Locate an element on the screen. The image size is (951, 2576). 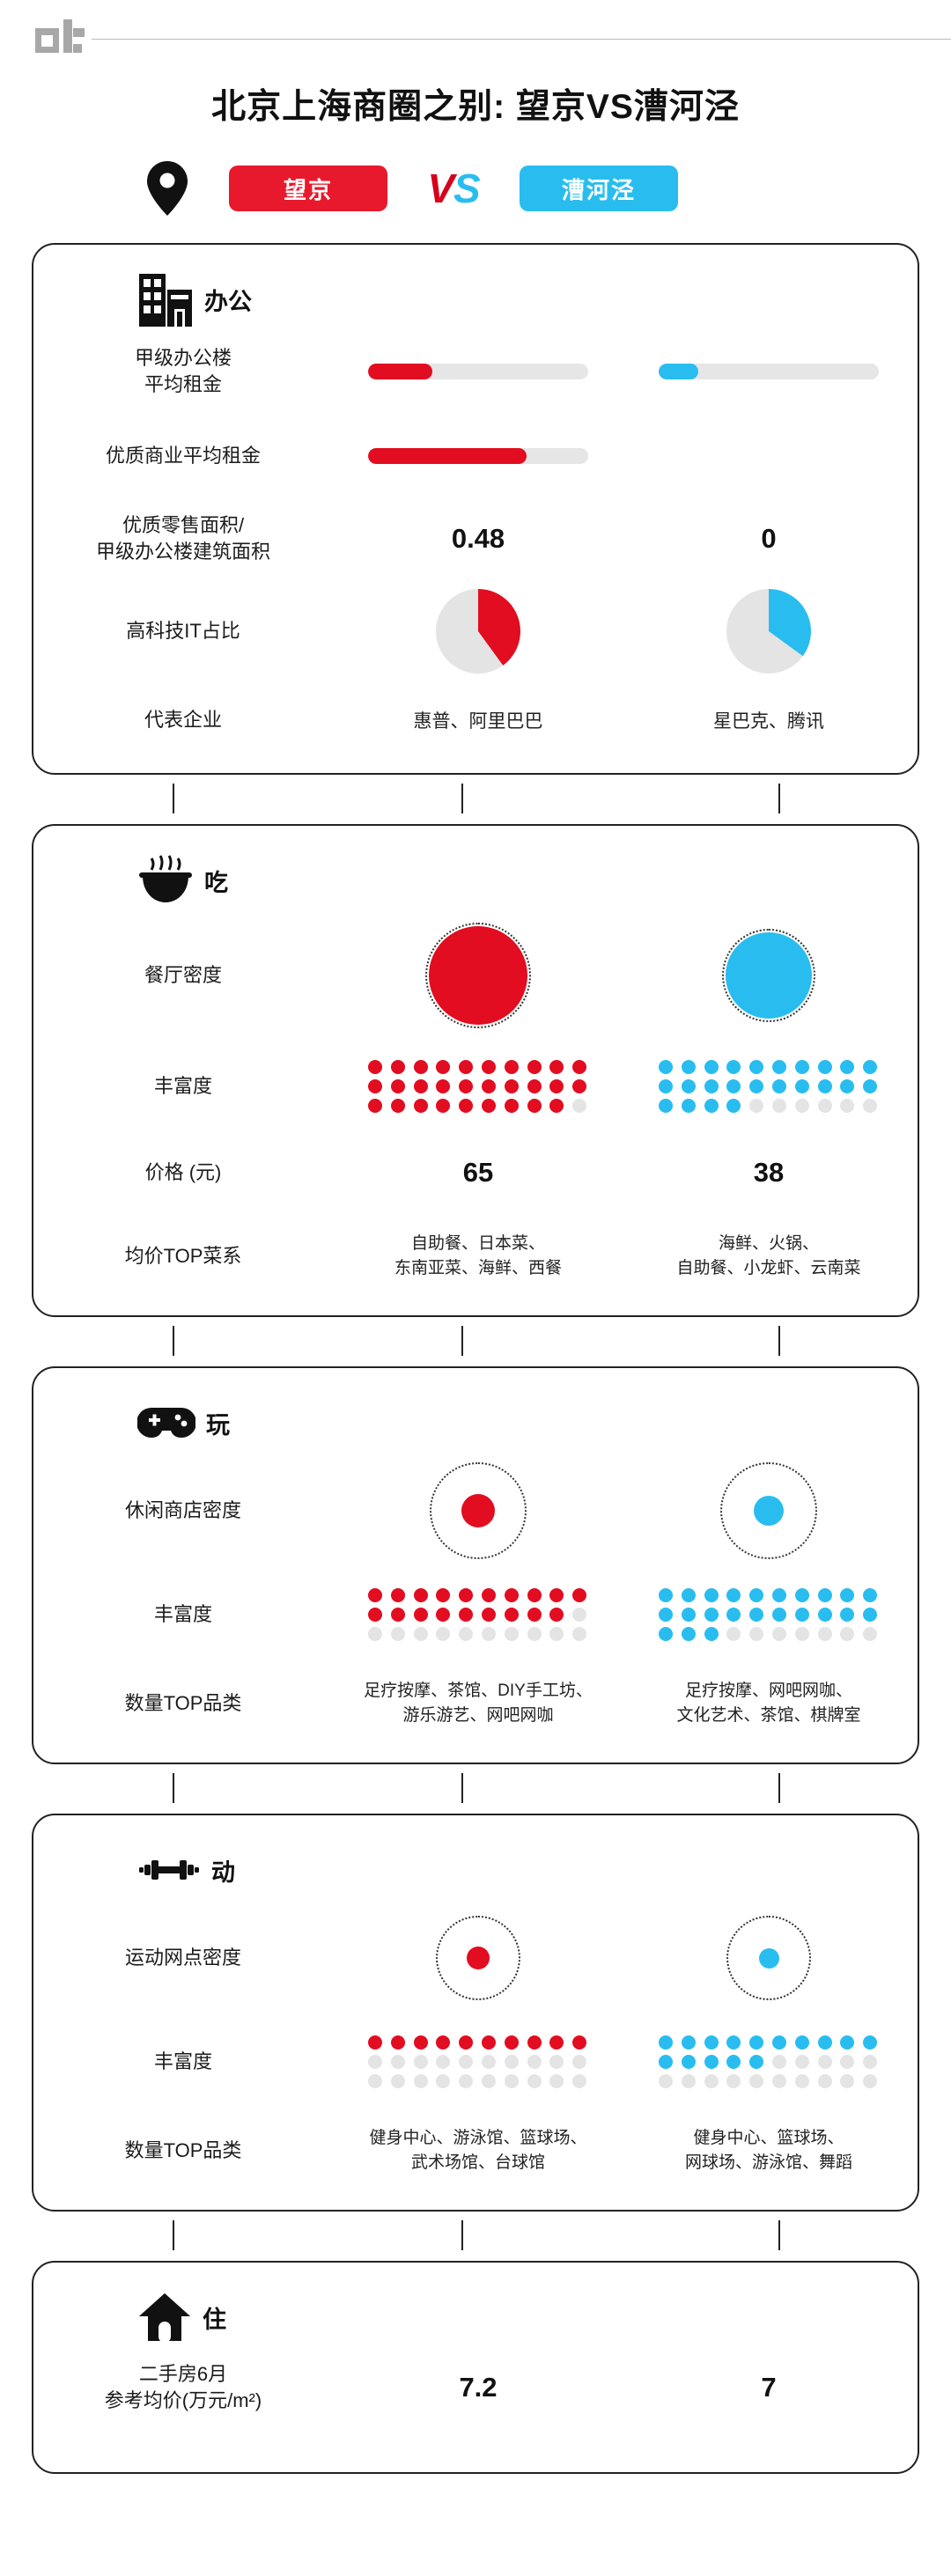
plain-text: 惠普、阿里巴巴 is located at coordinates (478, 722).